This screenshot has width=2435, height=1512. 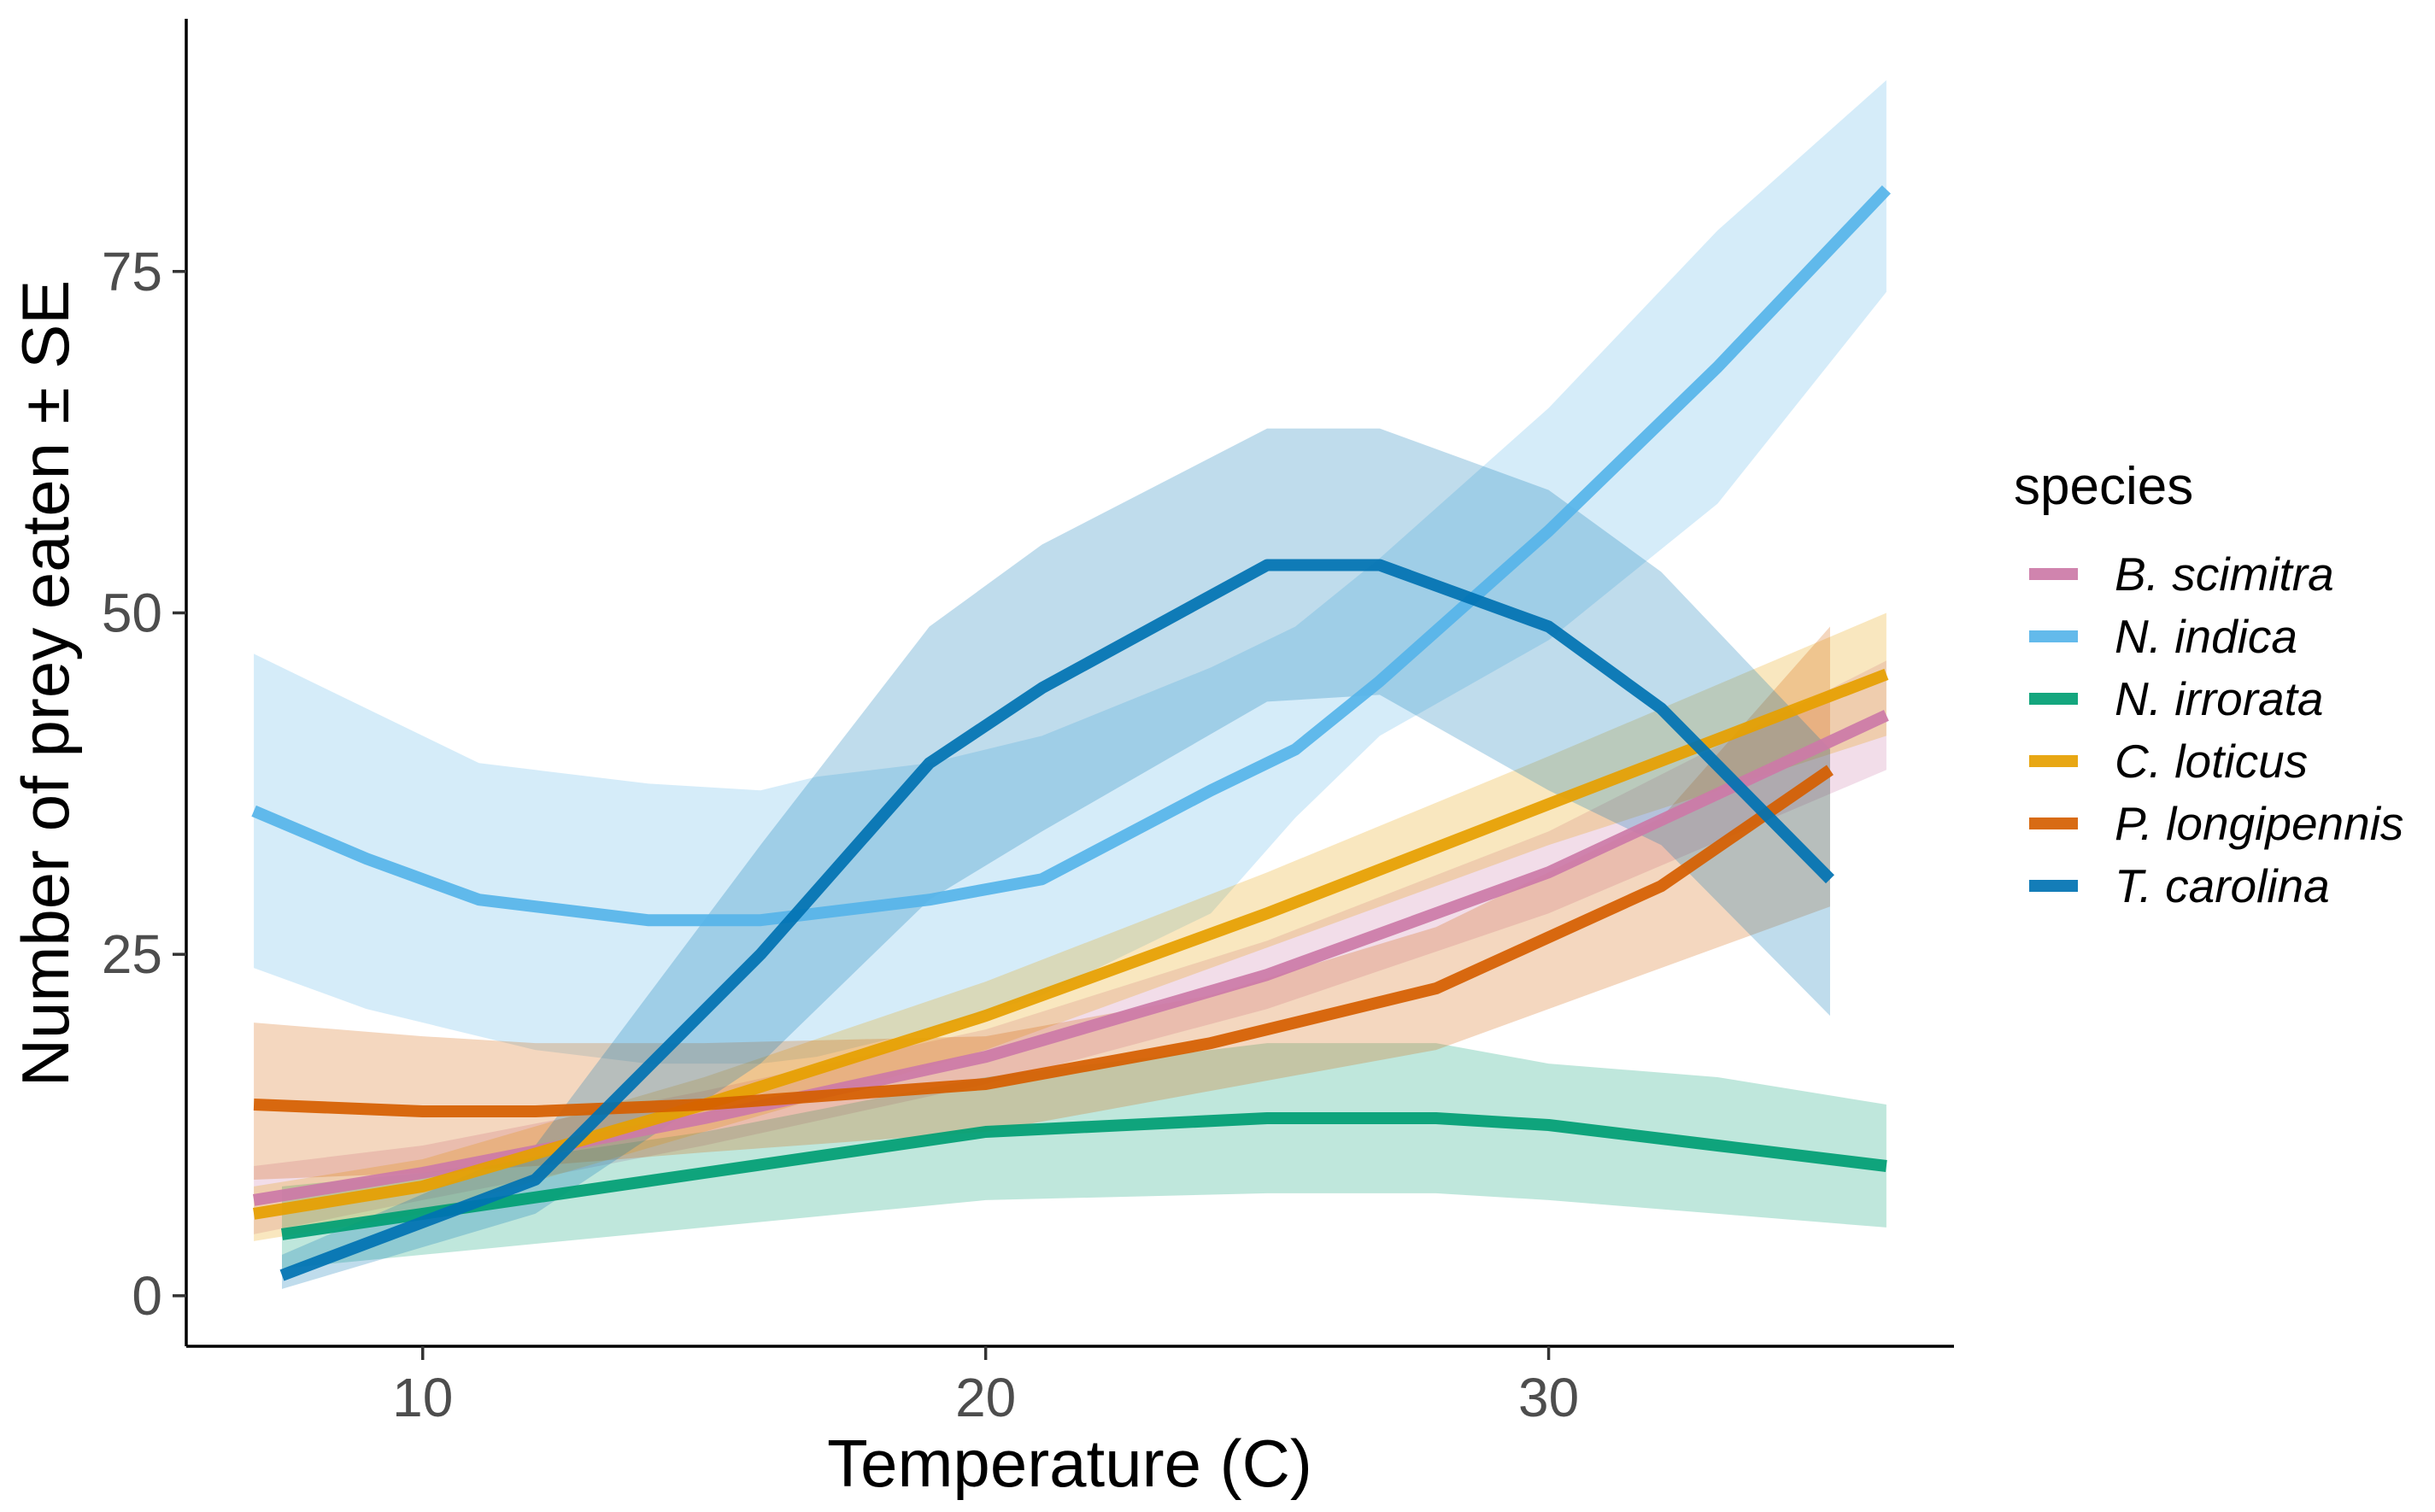 What do you see at coordinates (422, 1397) in the screenshot?
I see `x-tick-label: 10` at bounding box center [422, 1397].